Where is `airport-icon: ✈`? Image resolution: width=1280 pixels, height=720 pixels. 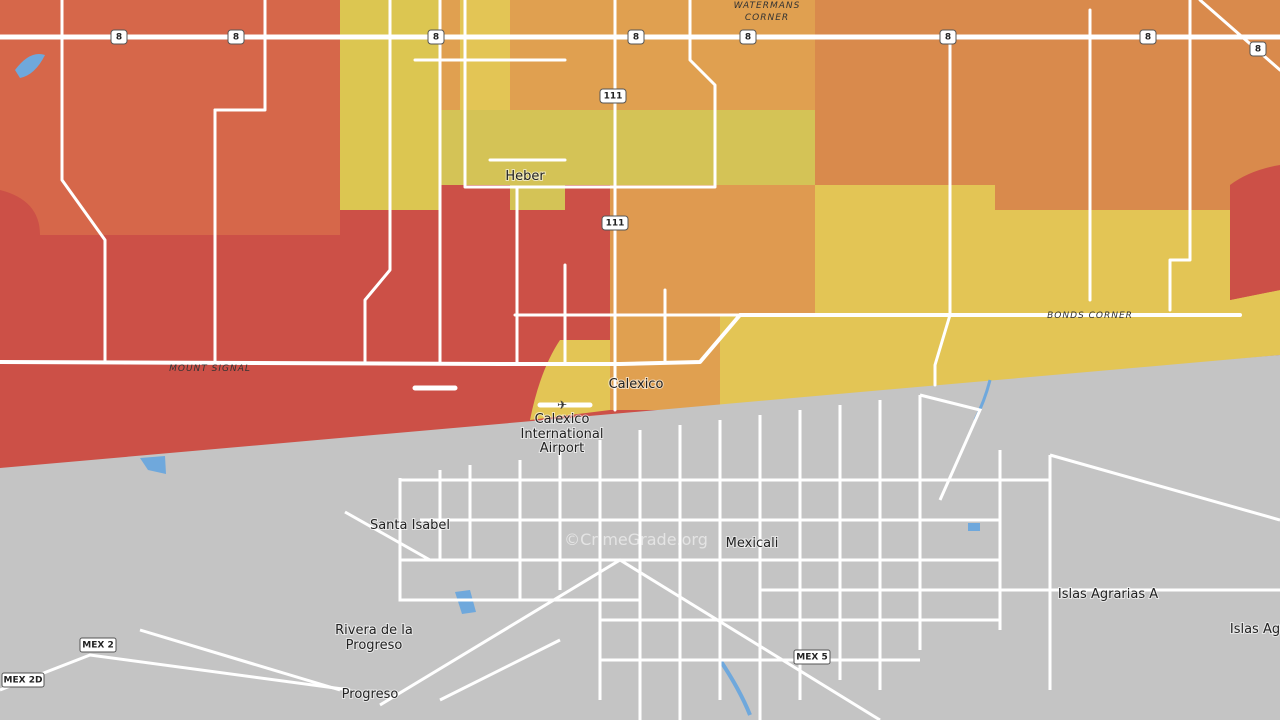
airport-icon: ✈ is located at coordinates (562, 405).